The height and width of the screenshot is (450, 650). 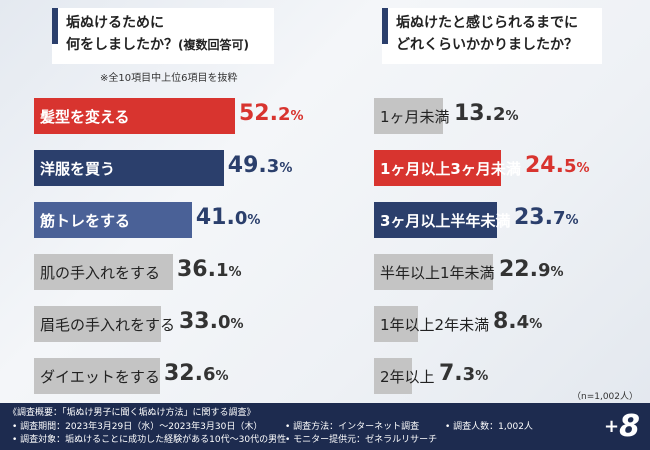 What do you see at coordinates (157, 45) in the screenshot?
I see `left-question-line2: 何をしましたか？(複数回答可)` at bounding box center [157, 45].